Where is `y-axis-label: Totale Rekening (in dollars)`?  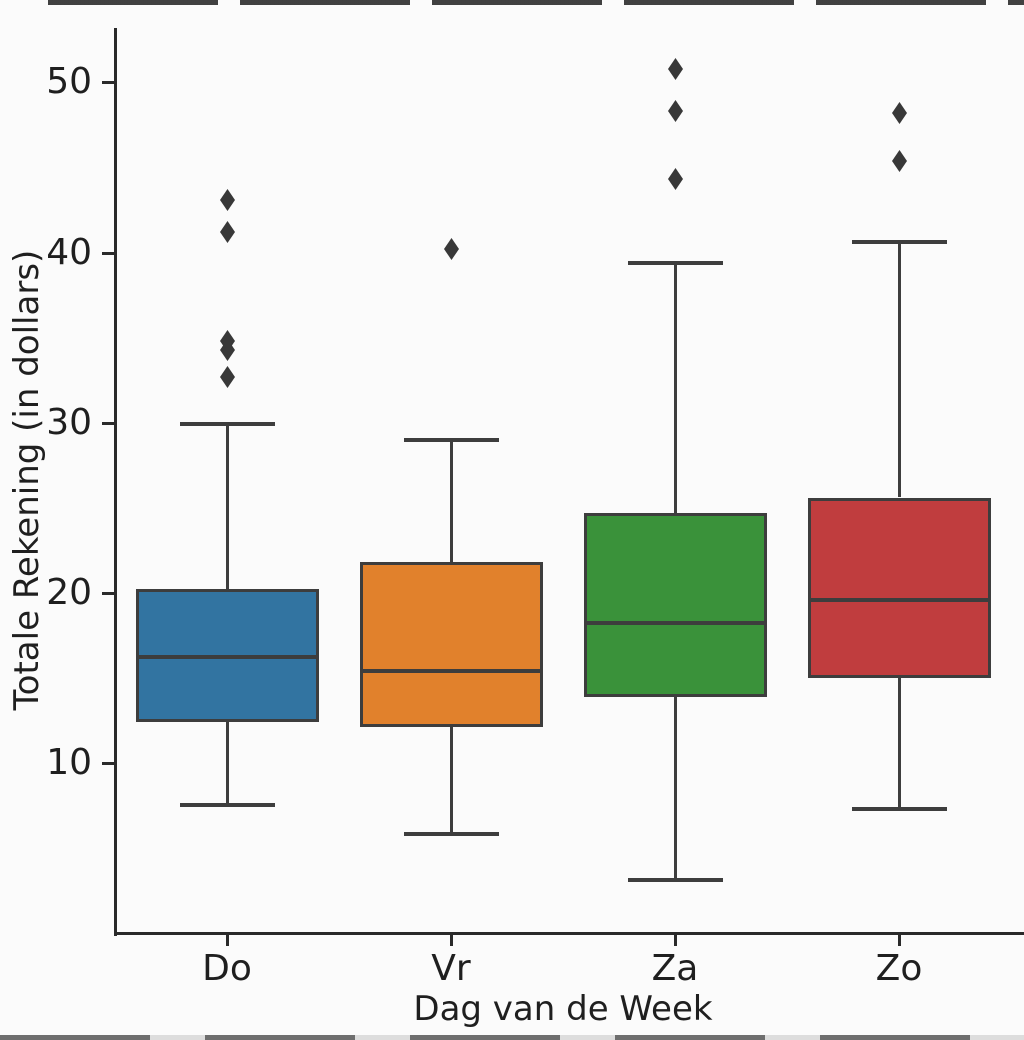 y-axis-label: Totale Rekening (in dollars) is located at coordinates (27, 480).